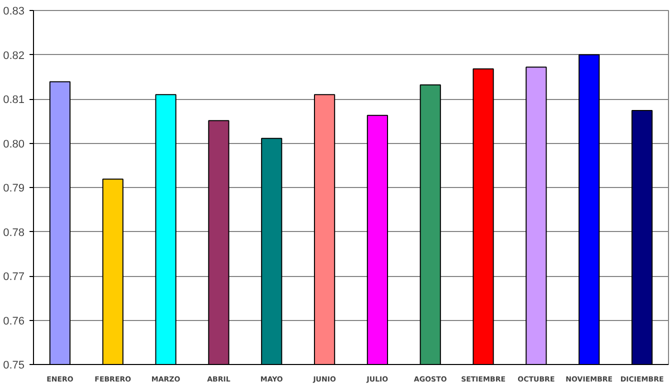 Image resolution: width=672 pixels, height=386 pixels. I want to click on y-tick-label: 0.81, so click(14, 100).